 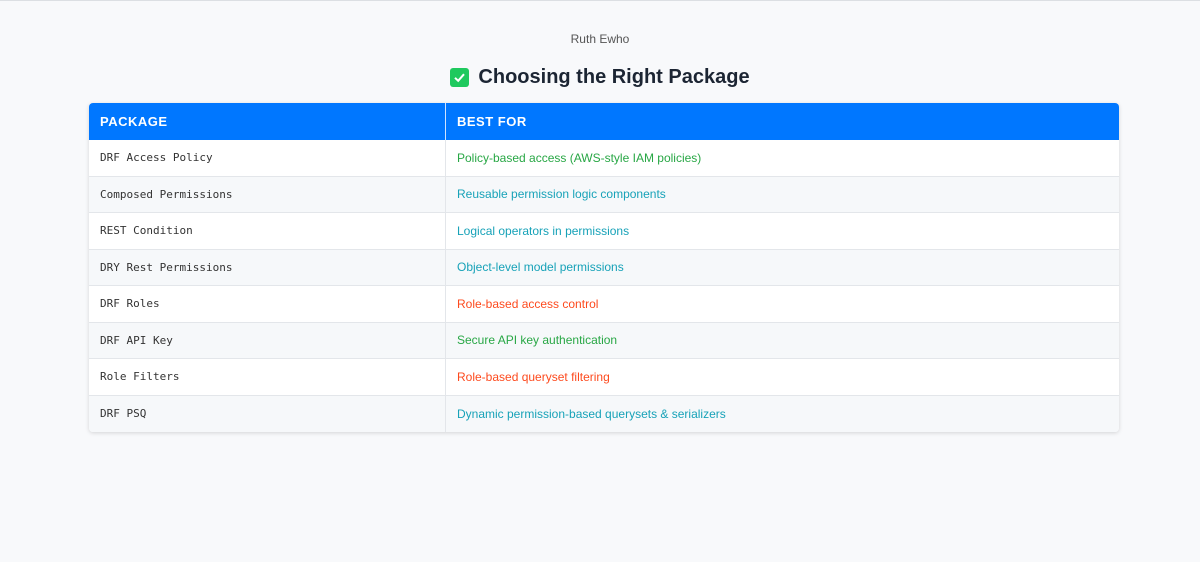 What do you see at coordinates (540, 267) in the screenshot?
I see `best-for: Object-level model permissions` at bounding box center [540, 267].